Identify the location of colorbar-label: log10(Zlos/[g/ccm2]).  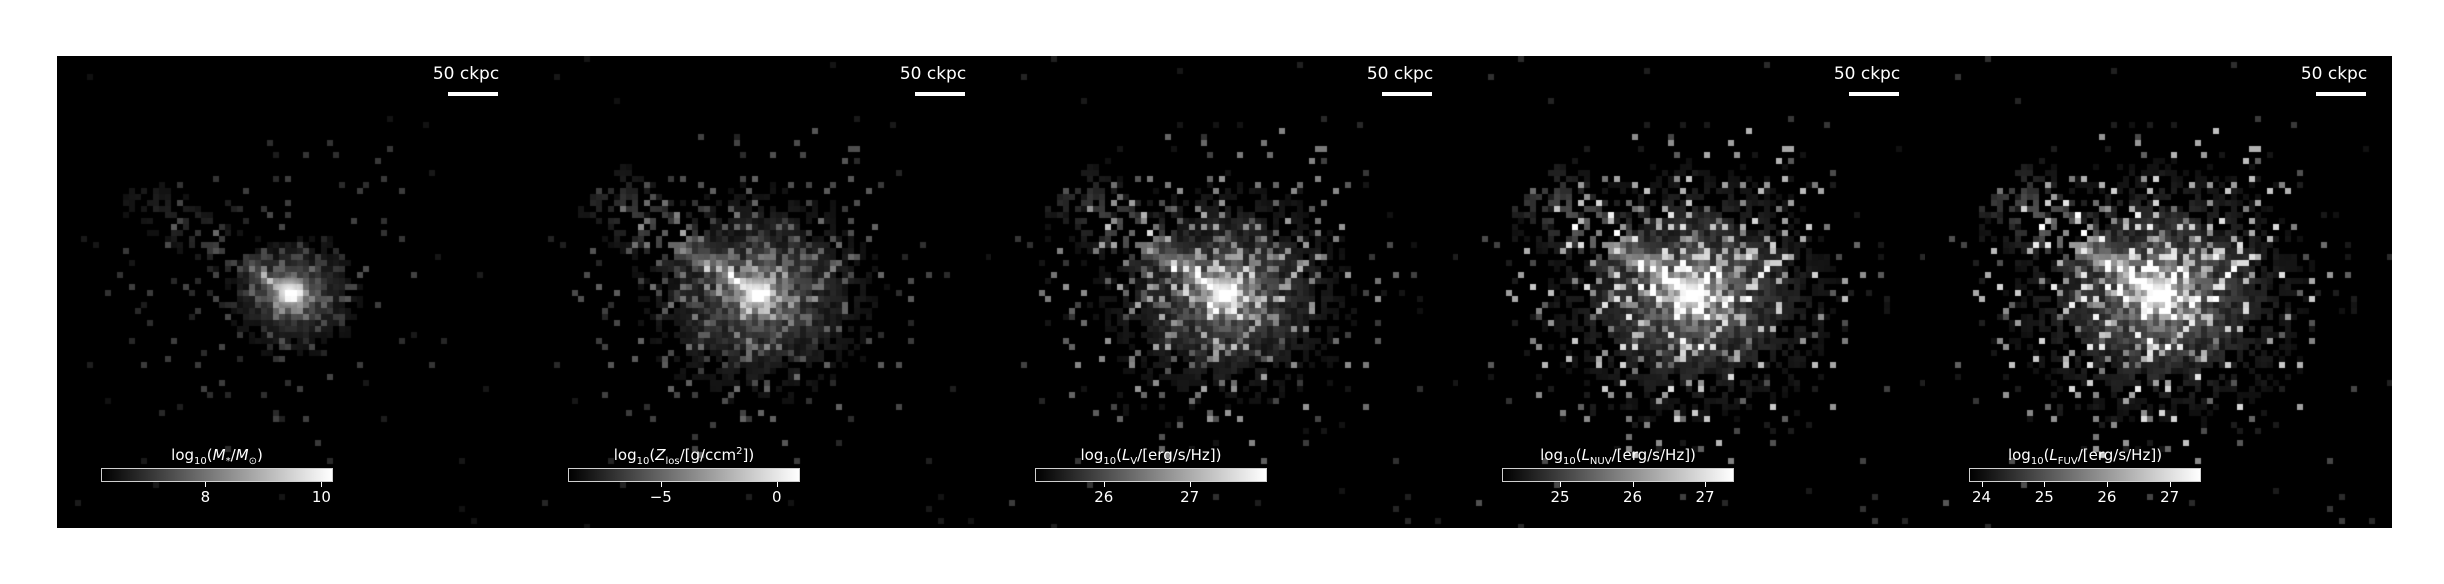
(684, 456).